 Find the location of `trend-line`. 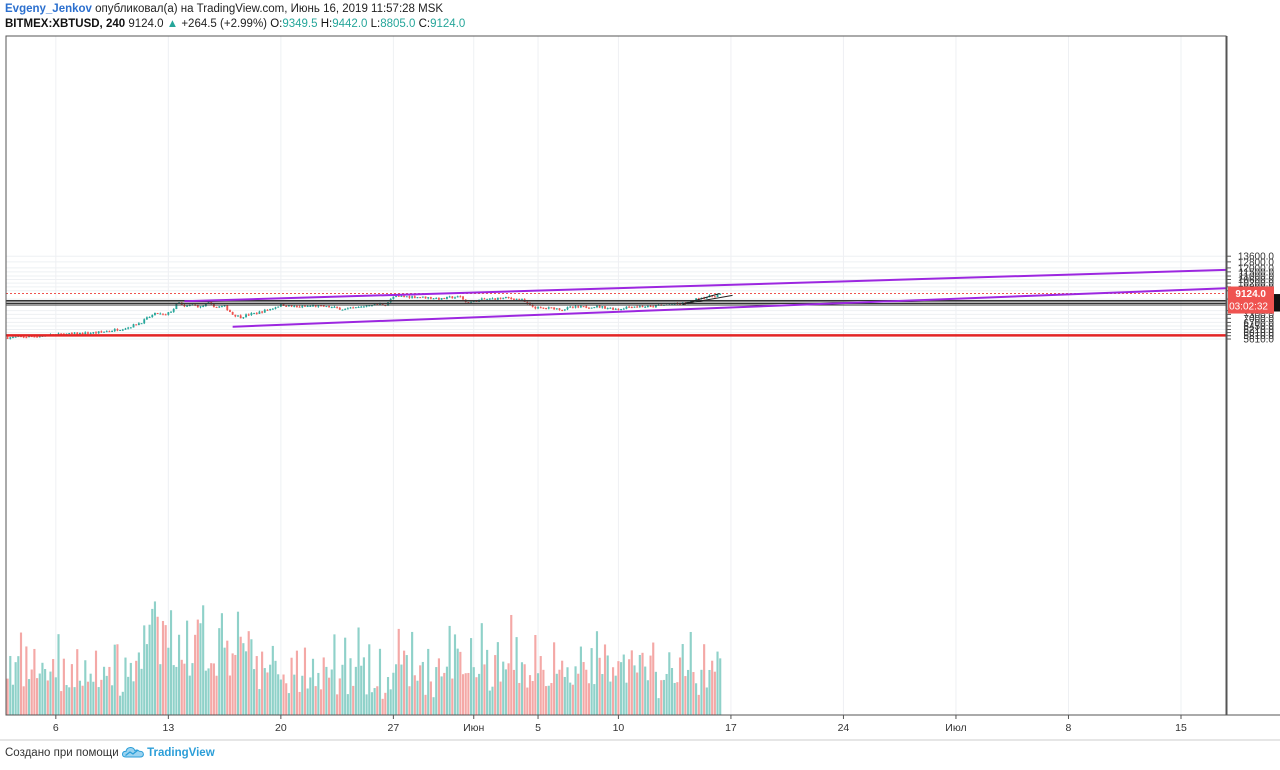

trend-line is located at coordinates (707, 299).